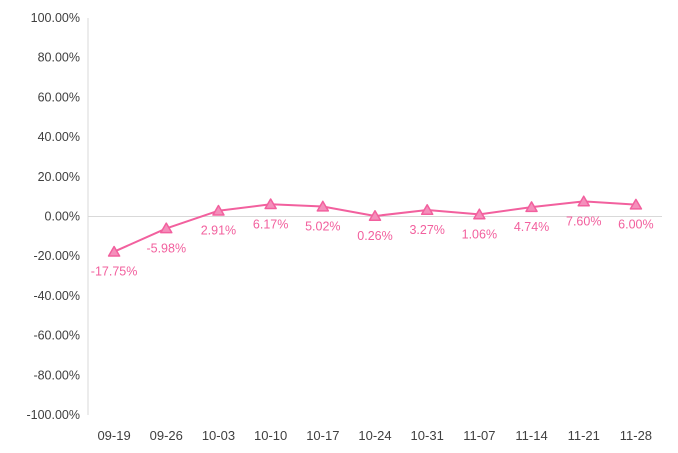  Describe the element at coordinates (166, 435) in the screenshot. I see `x-axis-tick-label: 09-26` at that location.